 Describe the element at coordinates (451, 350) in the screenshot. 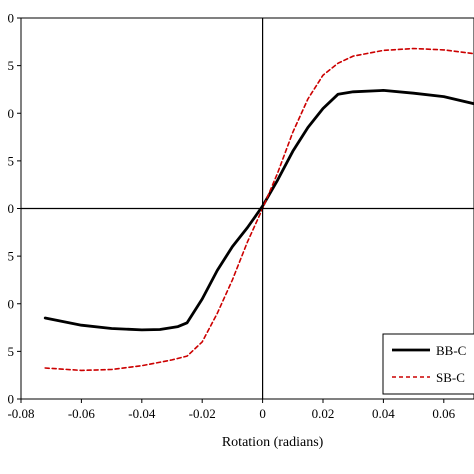

I see `legend-label-bb-c: BB-C` at that location.